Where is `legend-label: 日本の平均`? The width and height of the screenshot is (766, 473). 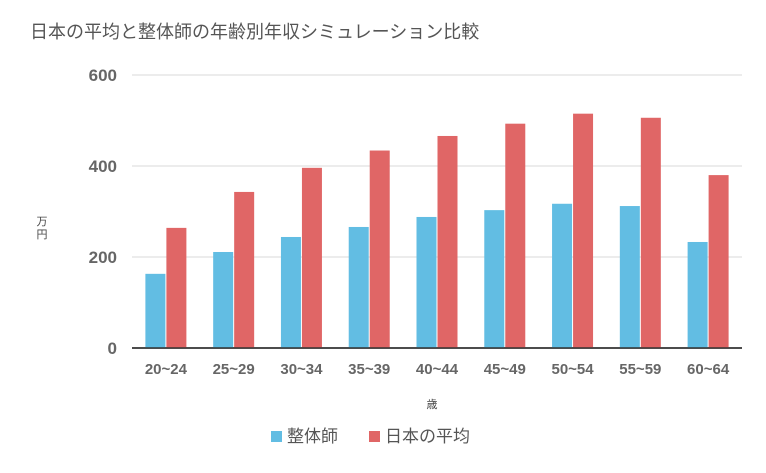 legend-label: 日本の平均 is located at coordinates (427, 437).